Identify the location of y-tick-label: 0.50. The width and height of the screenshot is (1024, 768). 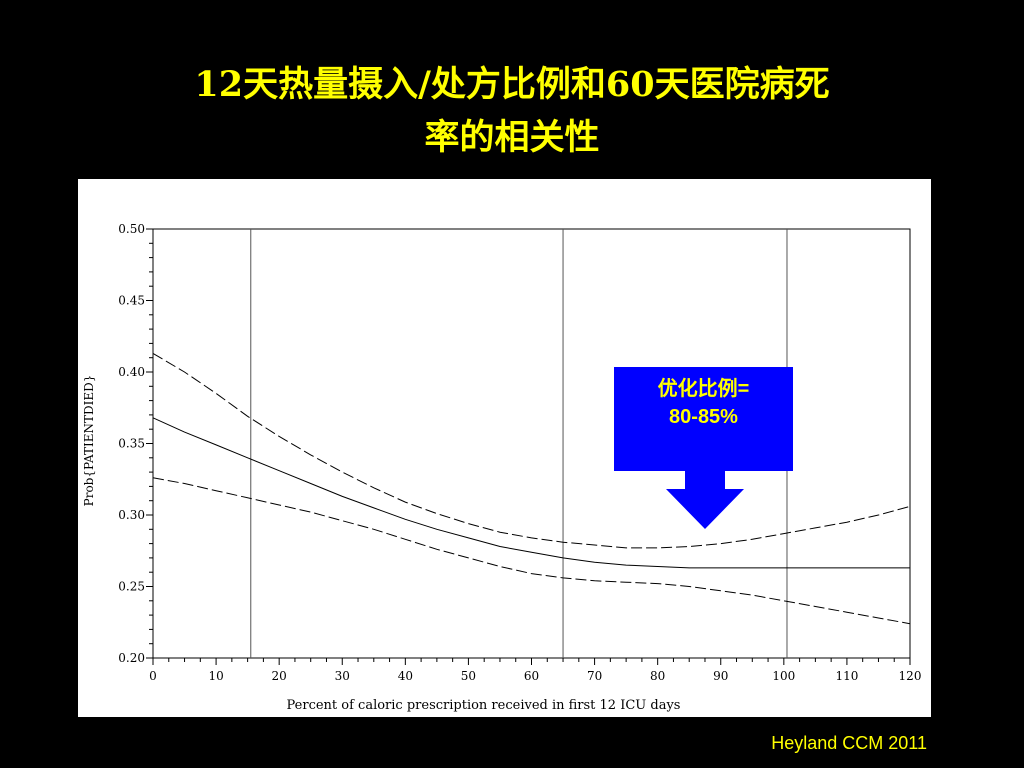
(131, 229).